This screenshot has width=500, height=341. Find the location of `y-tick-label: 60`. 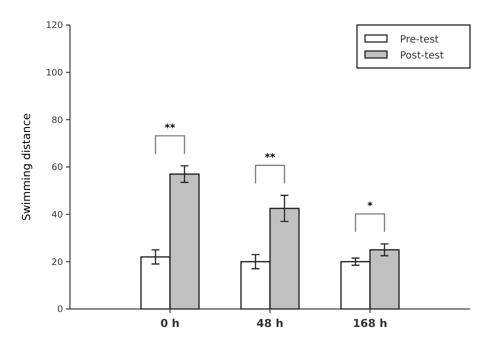

y-tick-label: 60 is located at coordinates (58, 168).